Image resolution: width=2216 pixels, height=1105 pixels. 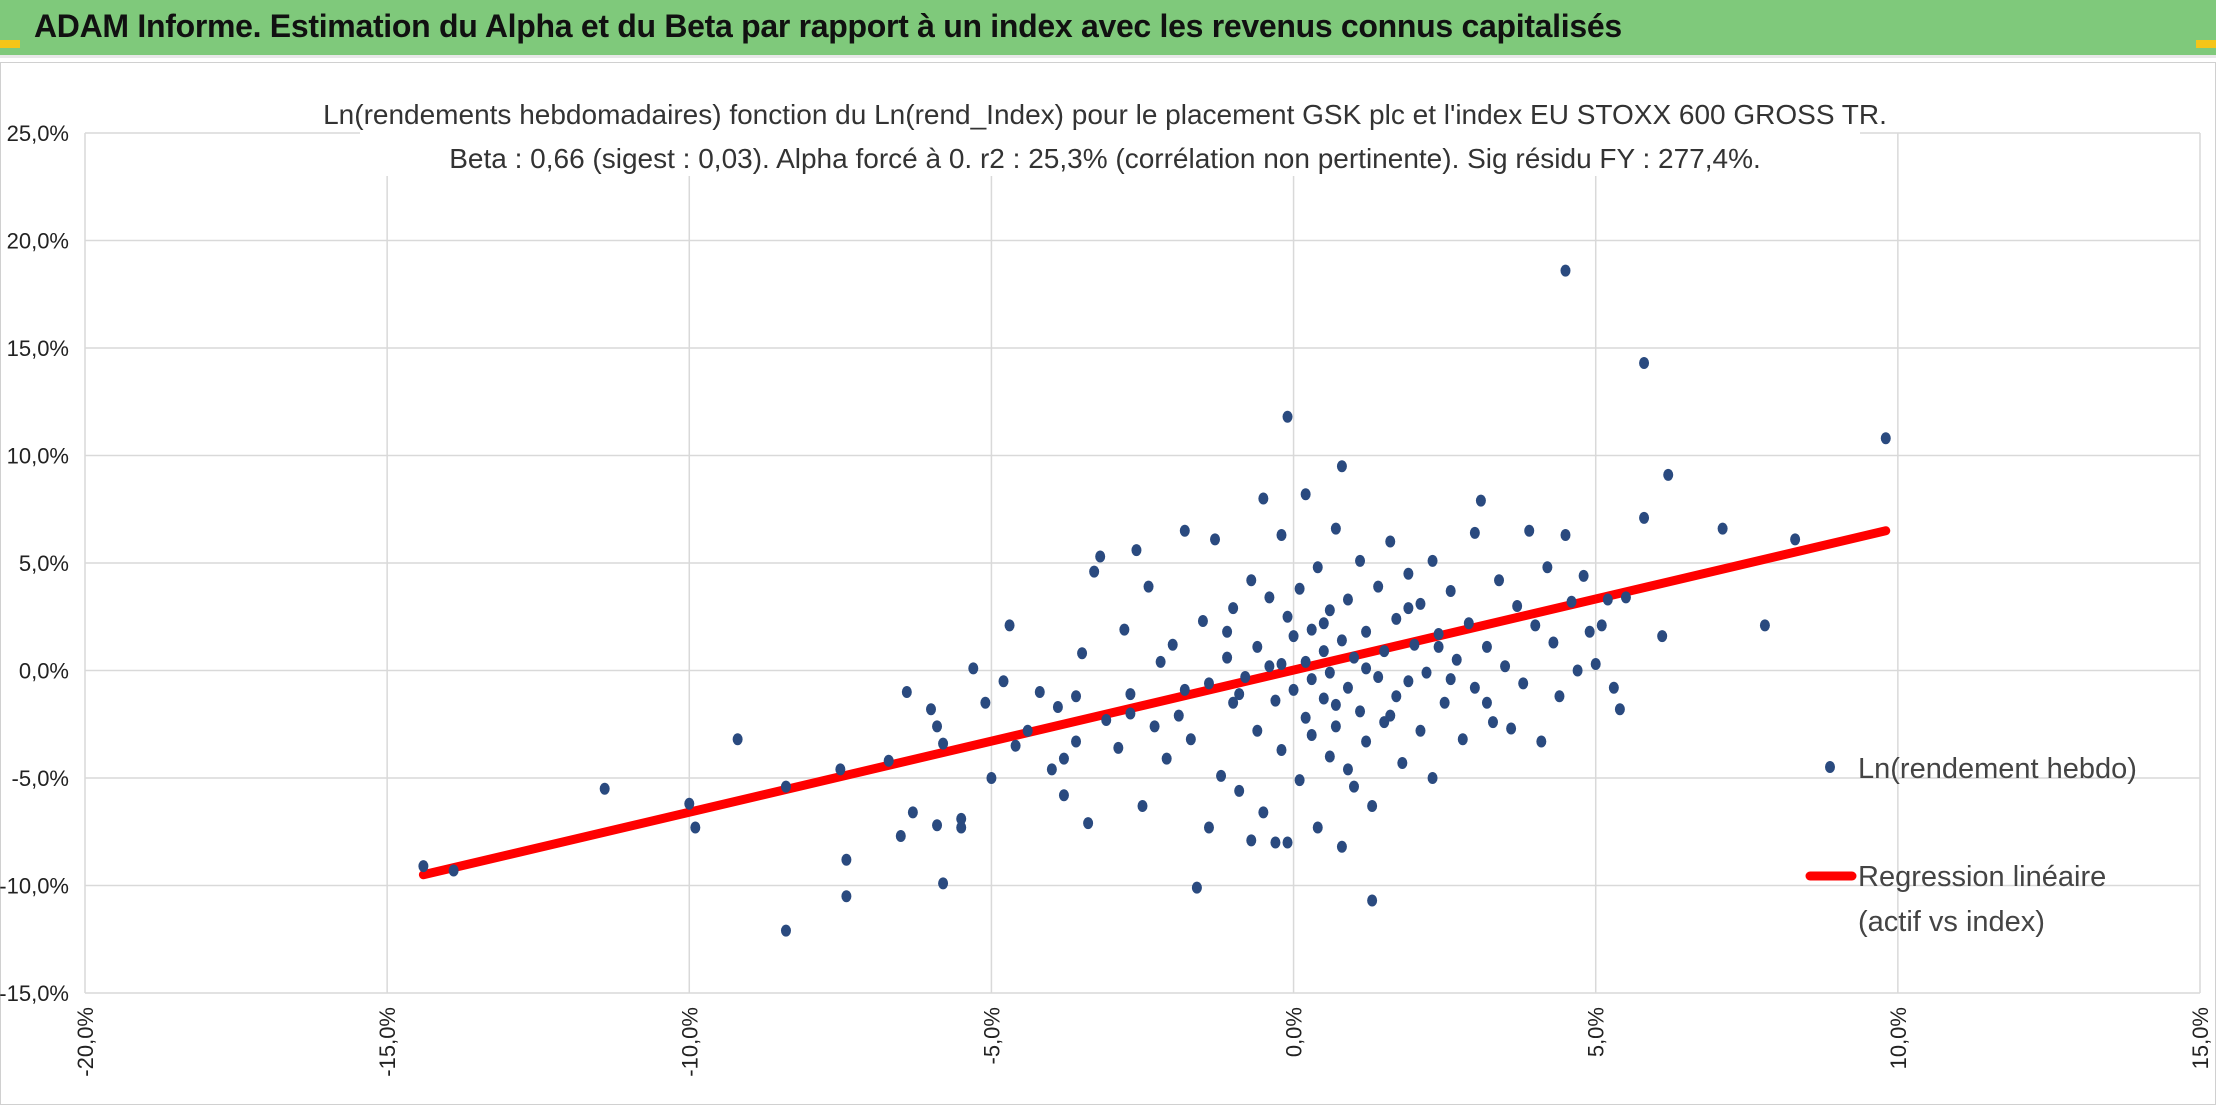 I want to click on x-tick-label: -10,0%, so click(x=689, y=1042).